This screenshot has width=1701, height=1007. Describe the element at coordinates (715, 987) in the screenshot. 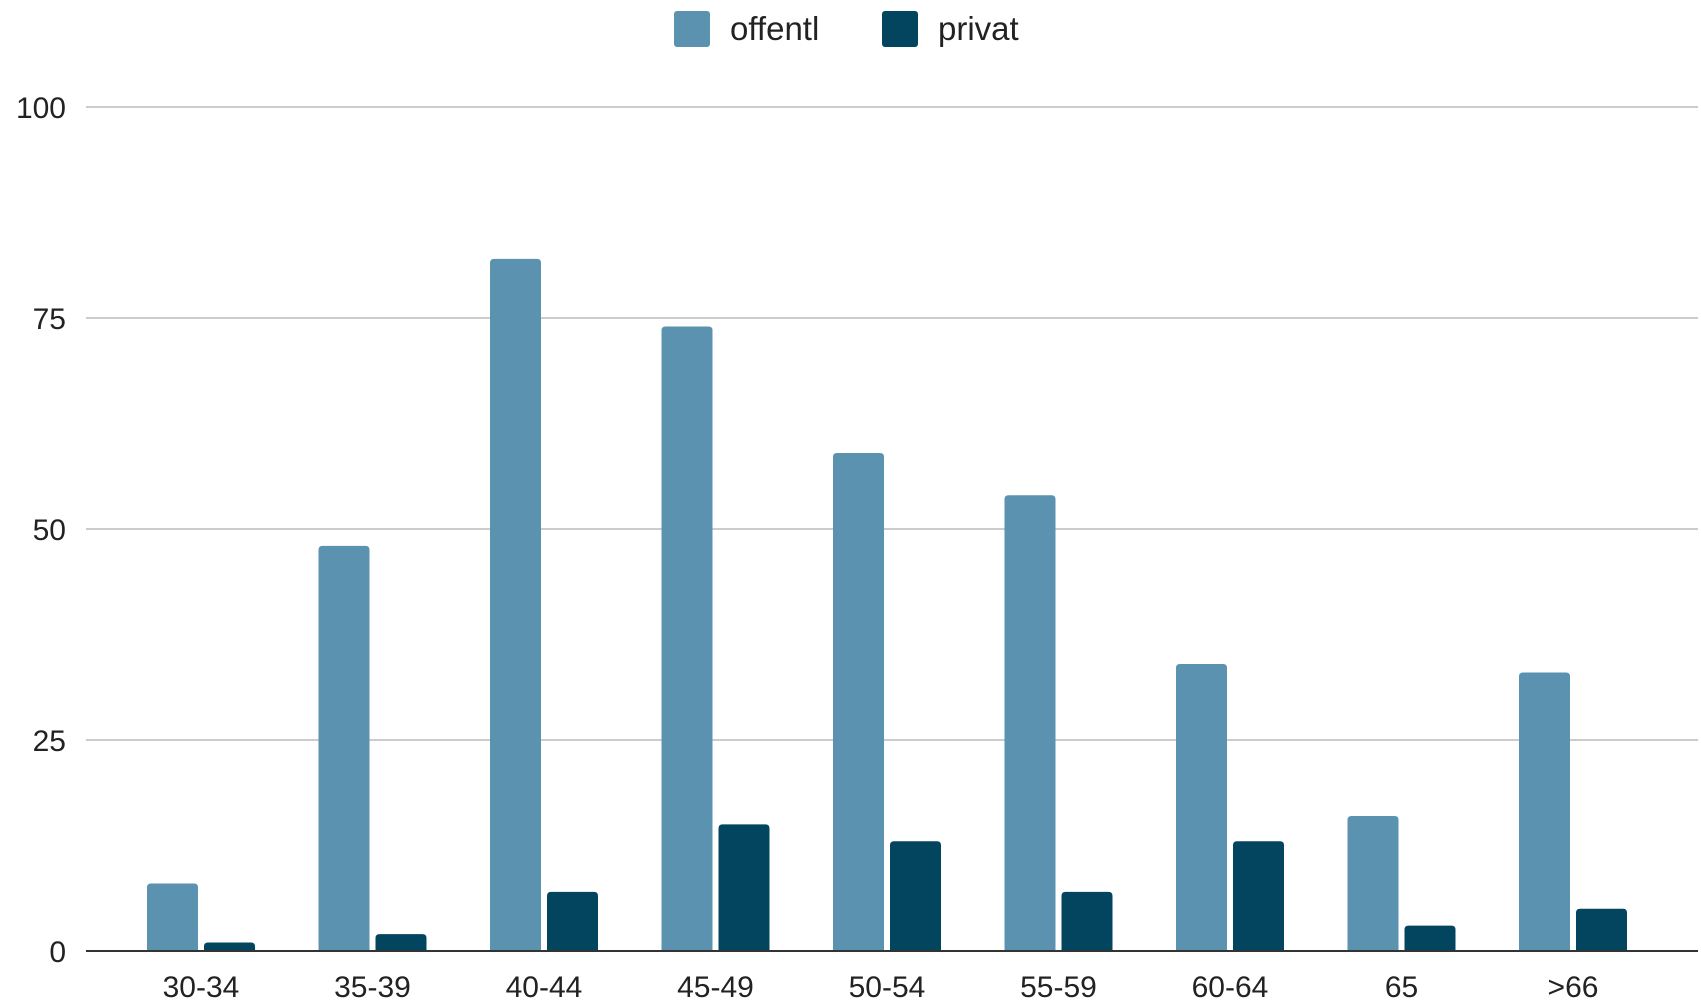

I see `x-tick-label: 45-49` at that location.